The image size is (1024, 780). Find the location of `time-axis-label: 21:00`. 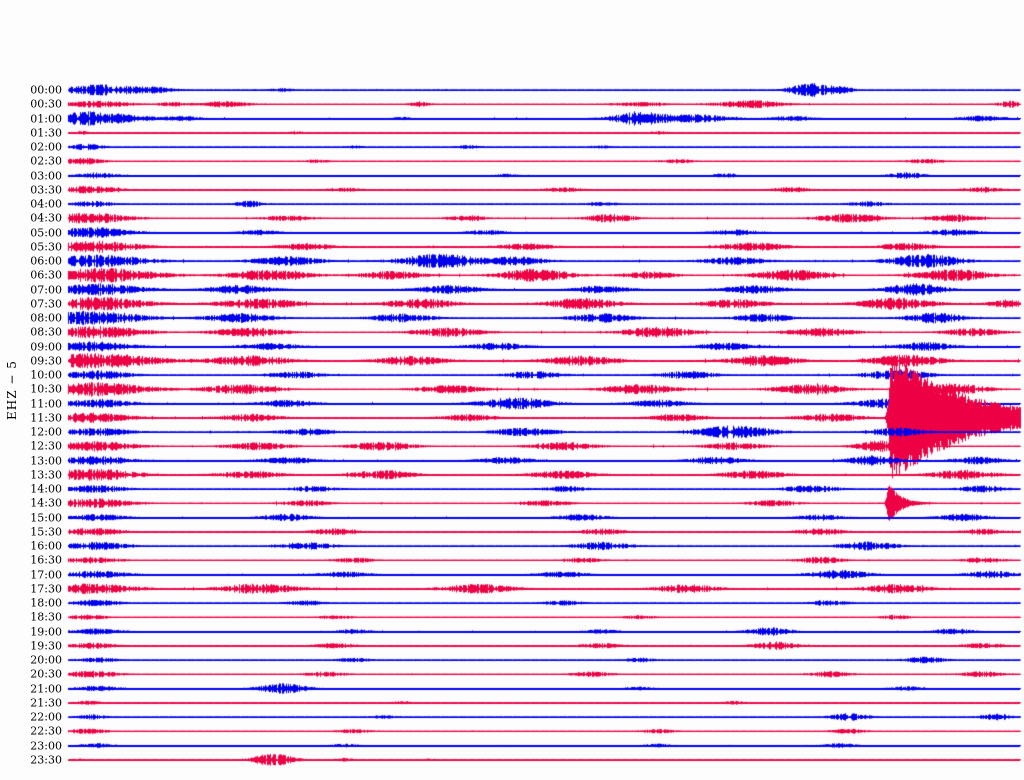

time-axis-label: 21:00 is located at coordinates (46, 688).